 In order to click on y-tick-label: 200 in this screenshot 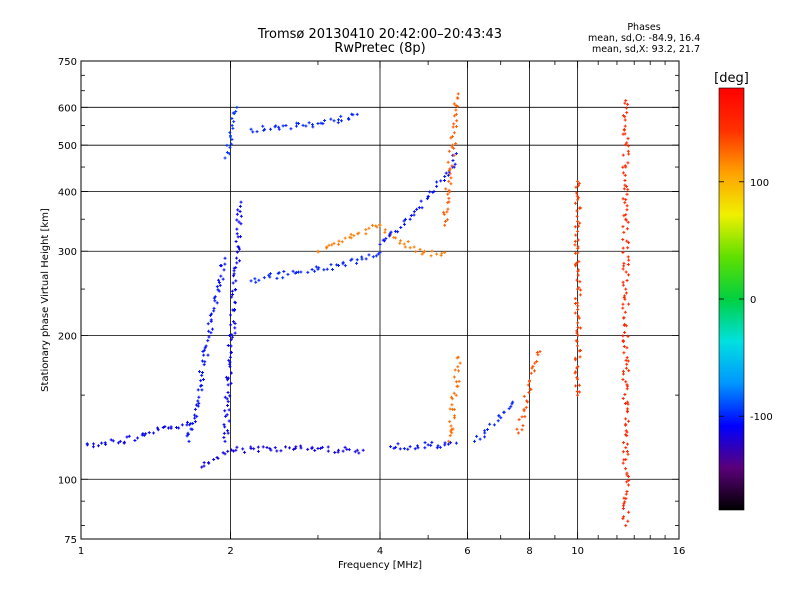, I will do `click(67, 336)`.